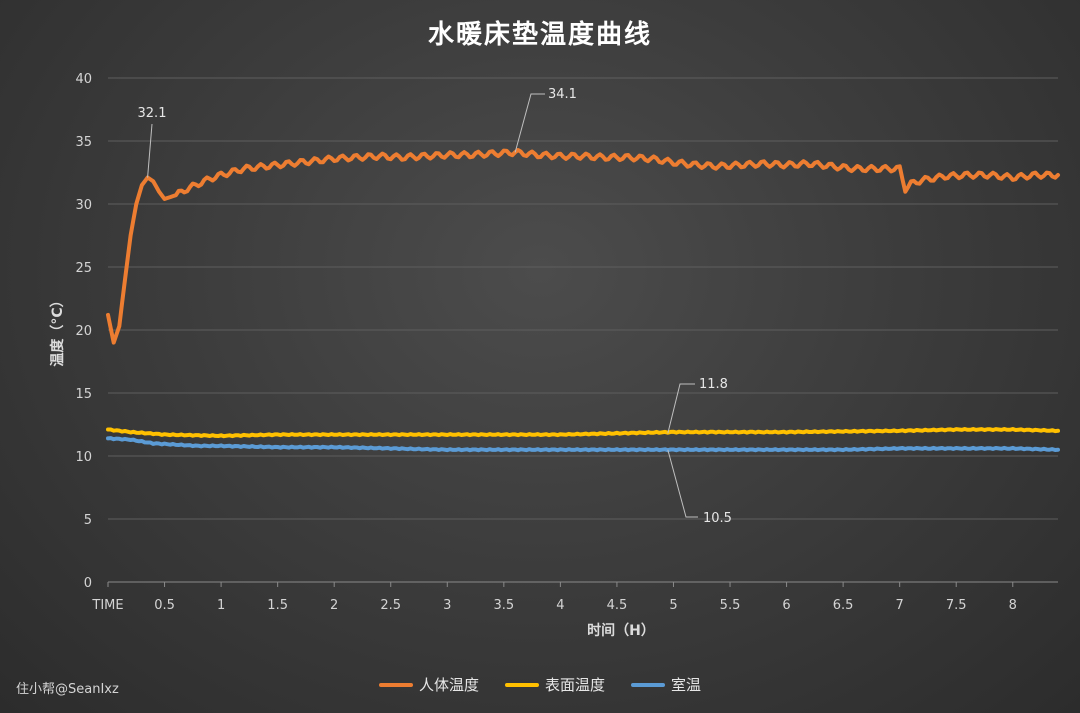 Image resolution: width=1080 pixels, height=713 pixels. I want to click on x-tick-label: 4, so click(560, 605).